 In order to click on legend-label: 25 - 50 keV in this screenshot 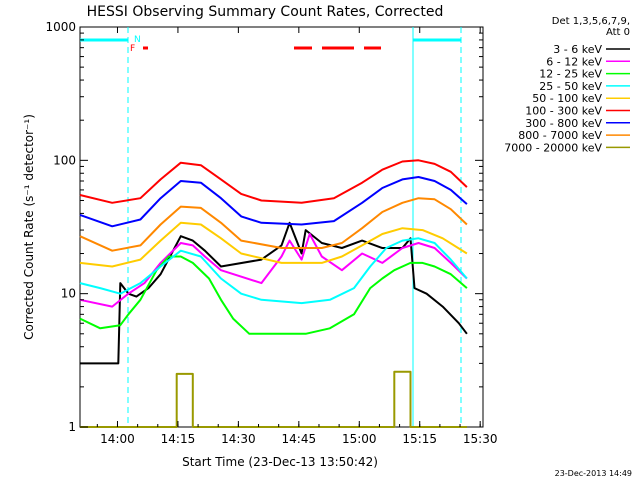, I will do `click(570, 86)`.